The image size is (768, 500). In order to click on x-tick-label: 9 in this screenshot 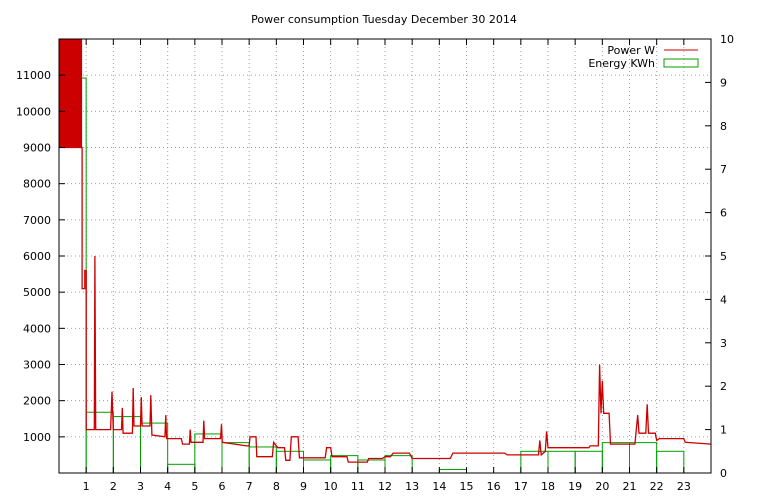, I will do `click(303, 486)`.